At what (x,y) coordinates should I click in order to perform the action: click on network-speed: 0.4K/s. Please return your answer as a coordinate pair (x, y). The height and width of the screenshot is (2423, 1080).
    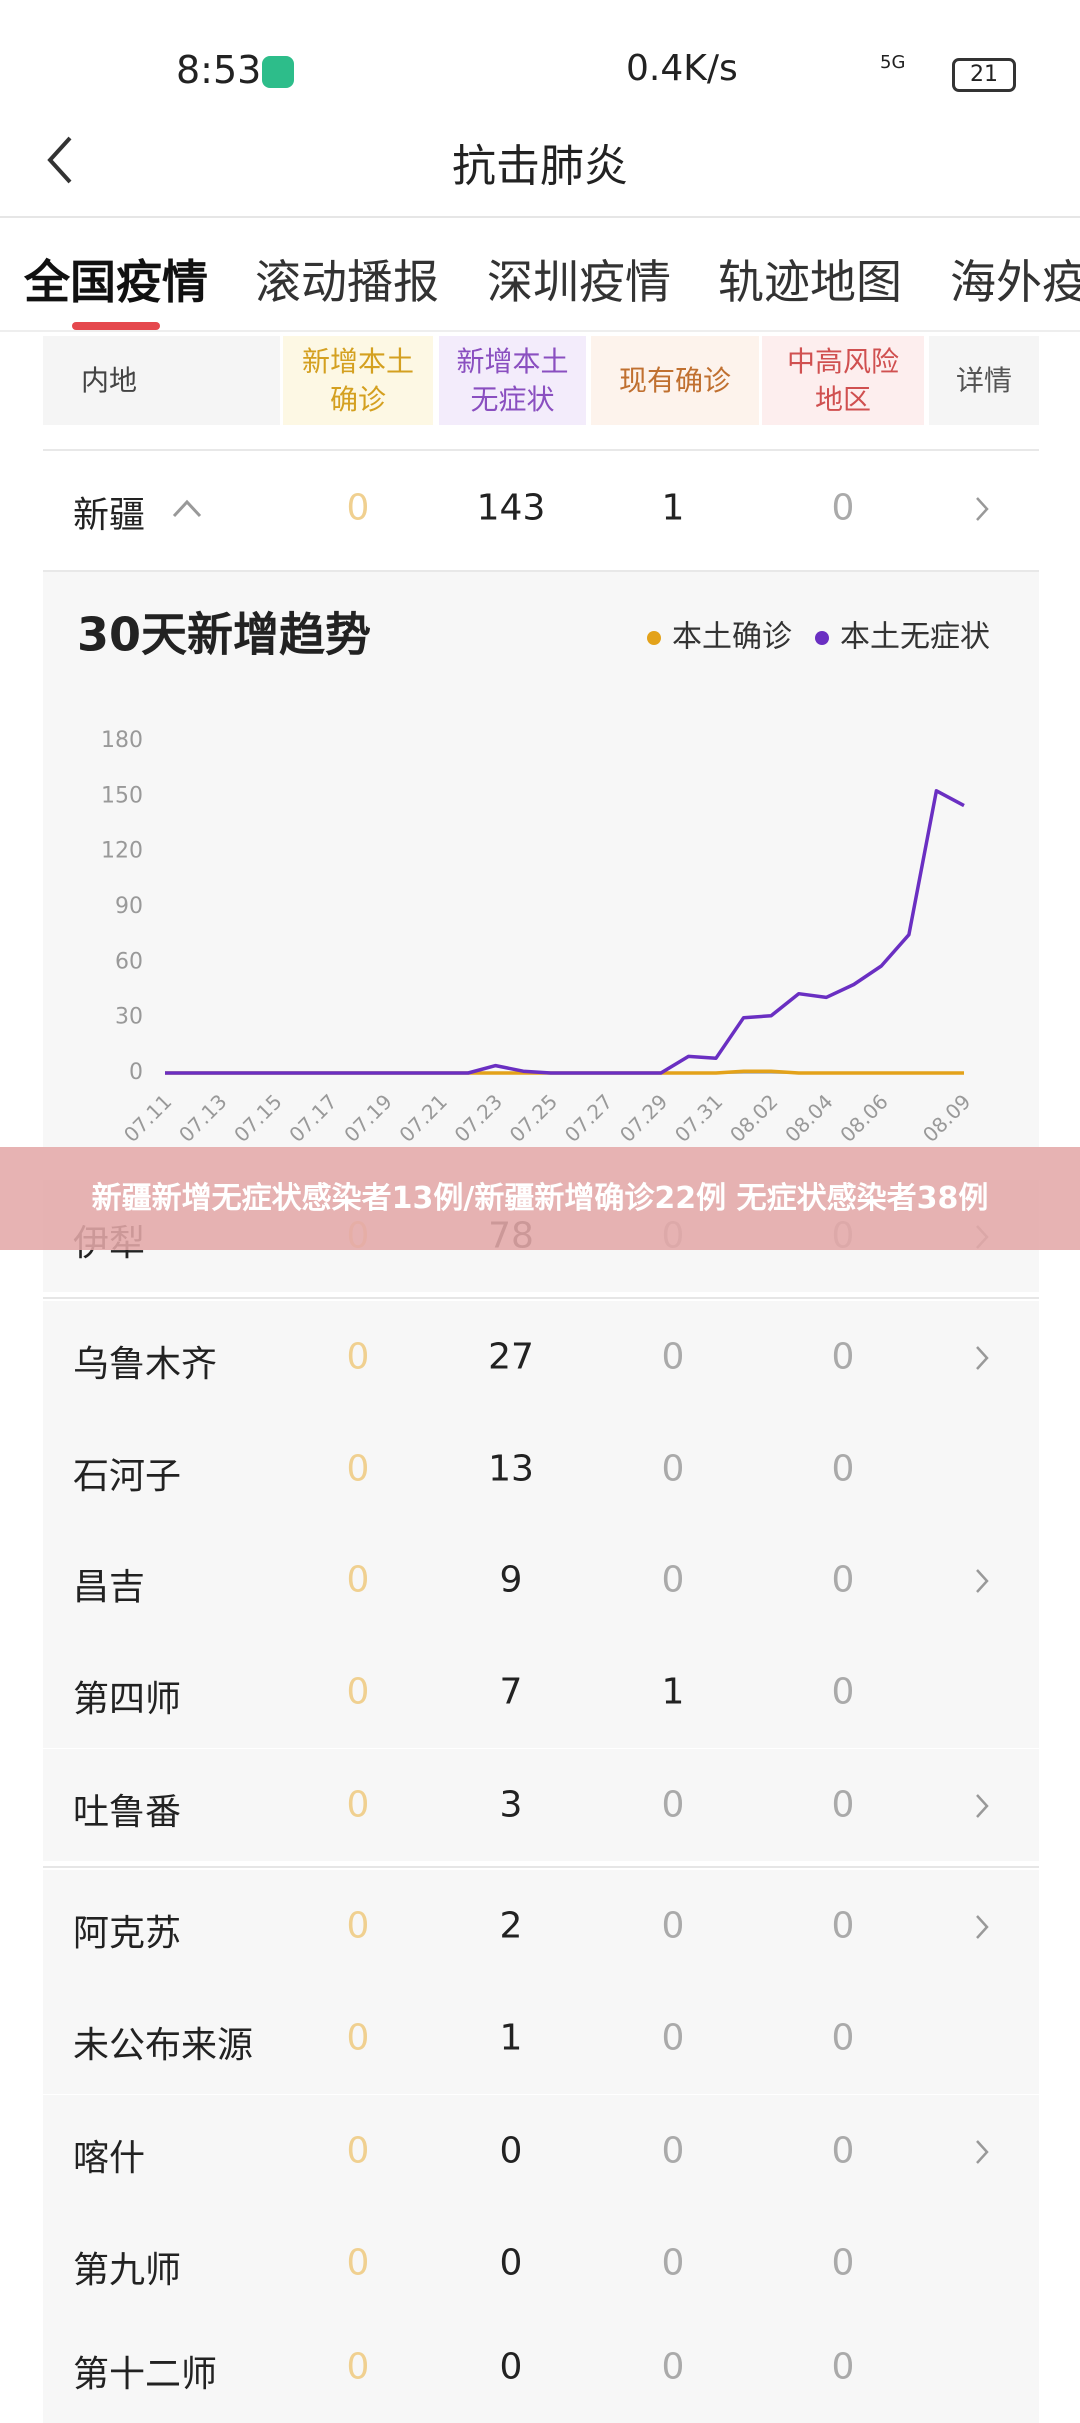
    Looking at the image, I should click on (682, 68).